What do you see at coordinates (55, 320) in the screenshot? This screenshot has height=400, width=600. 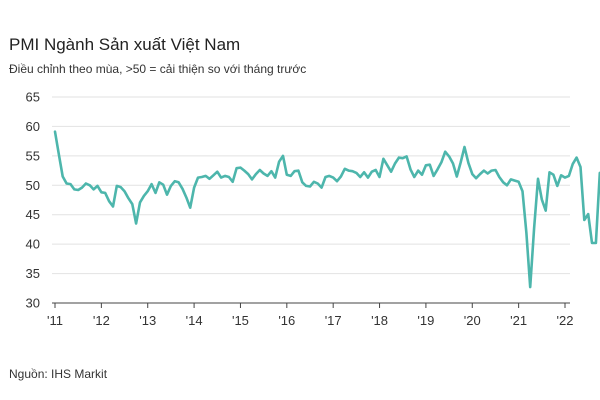 I see `x-tick-label: '11` at bounding box center [55, 320].